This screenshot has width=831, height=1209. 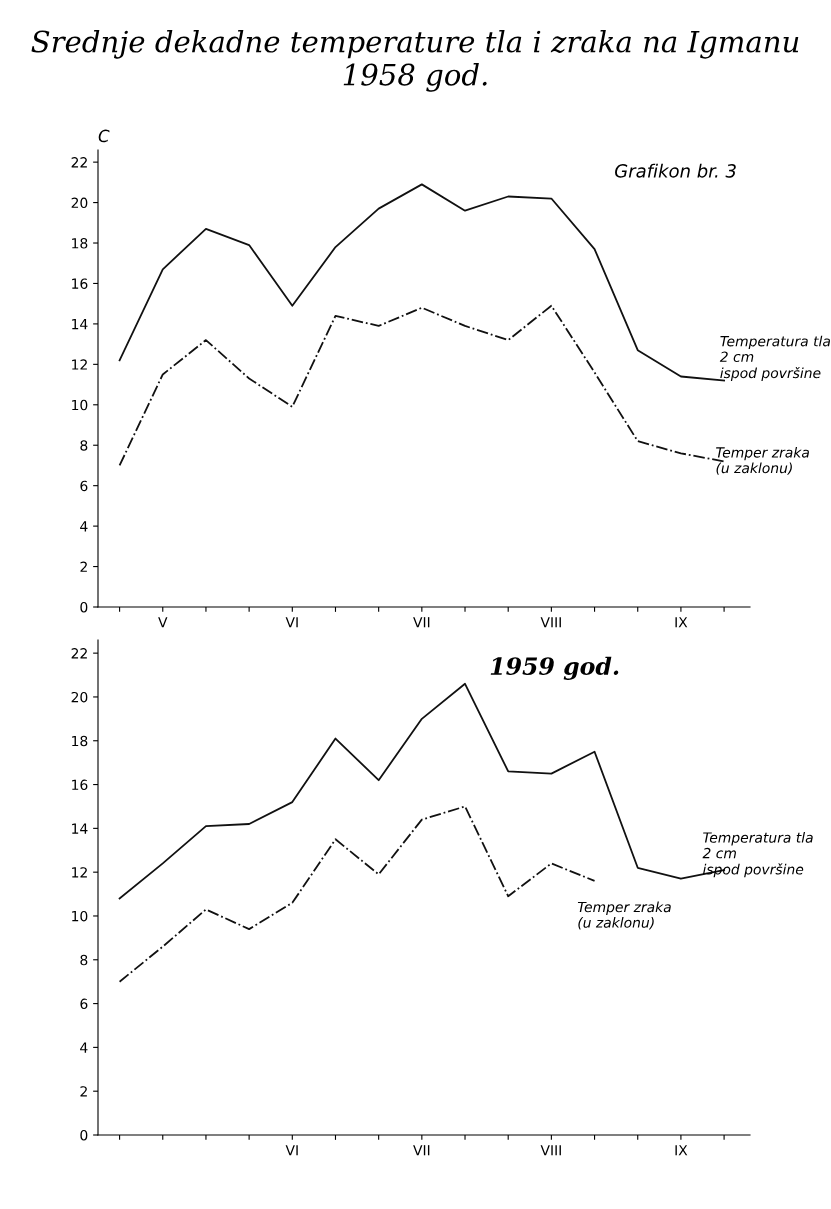 I want to click on chart-title: Srednje dekadne temperature tla i zraka na Igmanu 1958 god., so click(x=415, y=61).